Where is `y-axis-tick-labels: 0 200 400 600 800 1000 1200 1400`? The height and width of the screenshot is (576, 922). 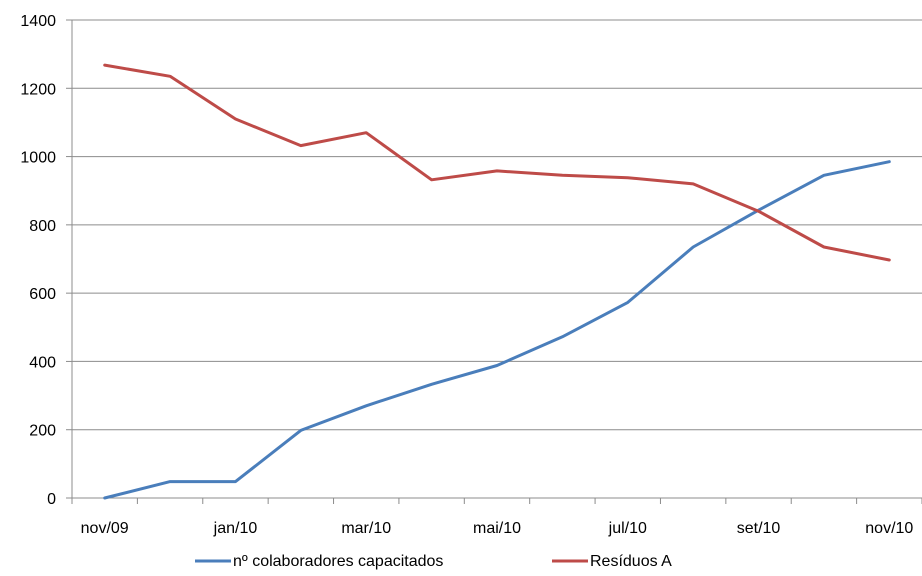 y-axis-tick-labels: 0 200 400 600 800 1000 1200 1400 is located at coordinates (38, 260).